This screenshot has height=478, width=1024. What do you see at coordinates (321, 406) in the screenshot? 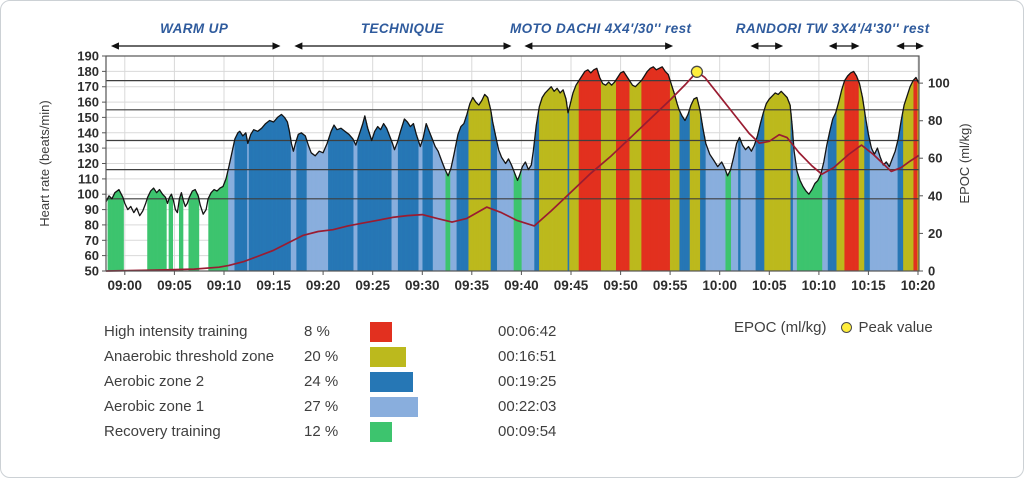
I see `zone-percent: 27 %` at bounding box center [321, 406].